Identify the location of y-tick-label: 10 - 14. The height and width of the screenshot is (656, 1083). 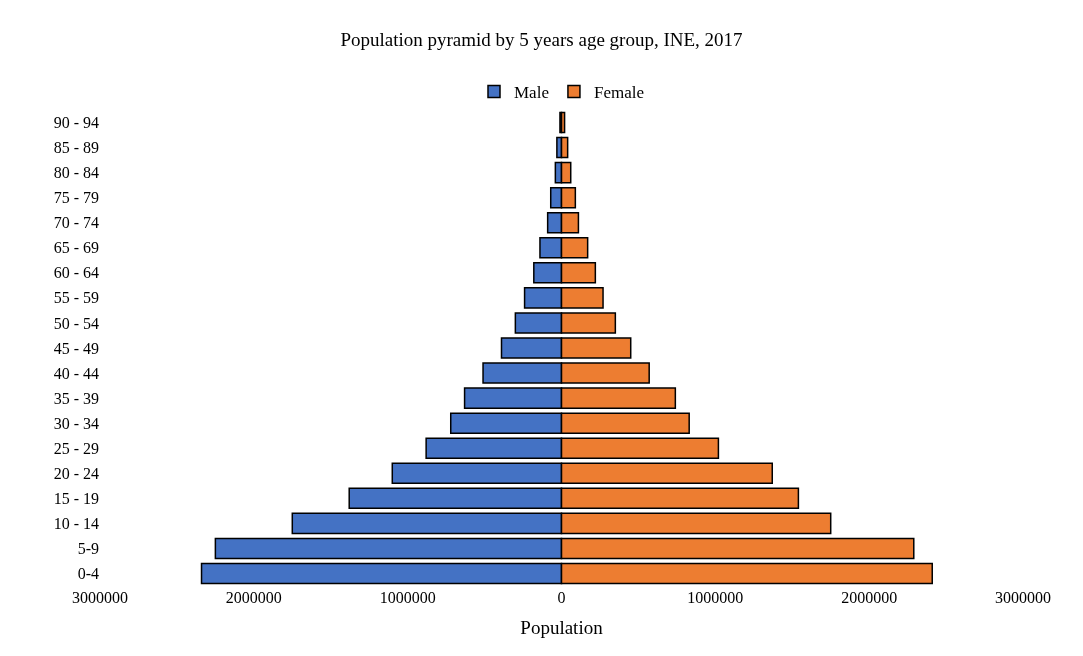
(76, 523).